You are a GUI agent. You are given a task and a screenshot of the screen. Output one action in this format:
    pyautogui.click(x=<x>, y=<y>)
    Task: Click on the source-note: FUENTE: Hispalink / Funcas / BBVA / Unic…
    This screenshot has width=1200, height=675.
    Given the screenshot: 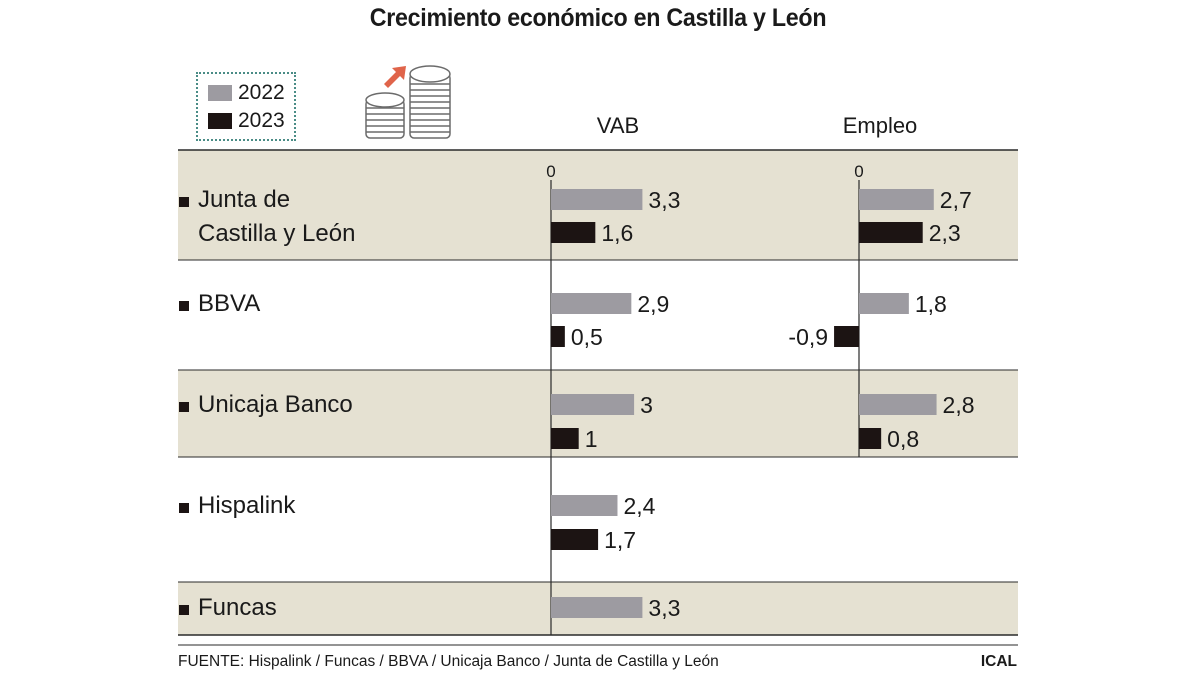 What is the action you would take?
    pyautogui.click(x=448, y=661)
    